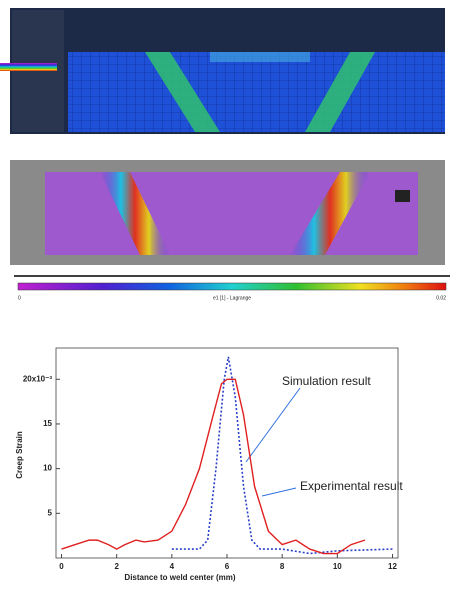 The height and width of the screenshot is (590, 454). I want to click on colorbar, so click(232, 286).